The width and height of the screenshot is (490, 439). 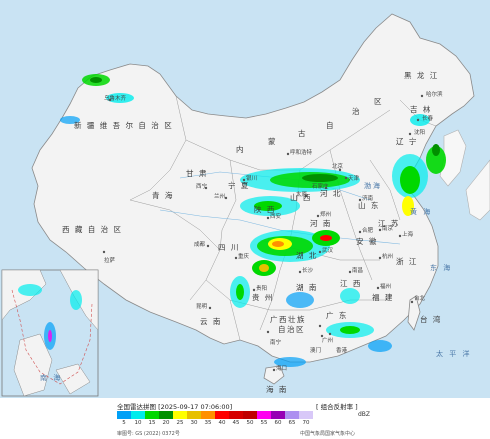 What do you see at coordinates (378, 101) in the screenshot?
I see `label-inner-mongolia-6: 区` at bounding box center [378, 101].